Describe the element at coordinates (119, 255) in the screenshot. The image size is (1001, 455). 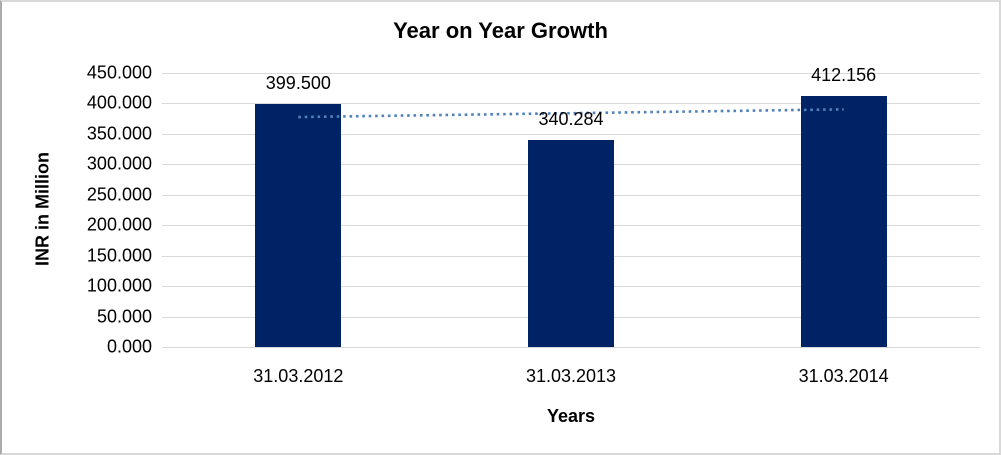
I see `y-tick-label: 150.000` at that location.